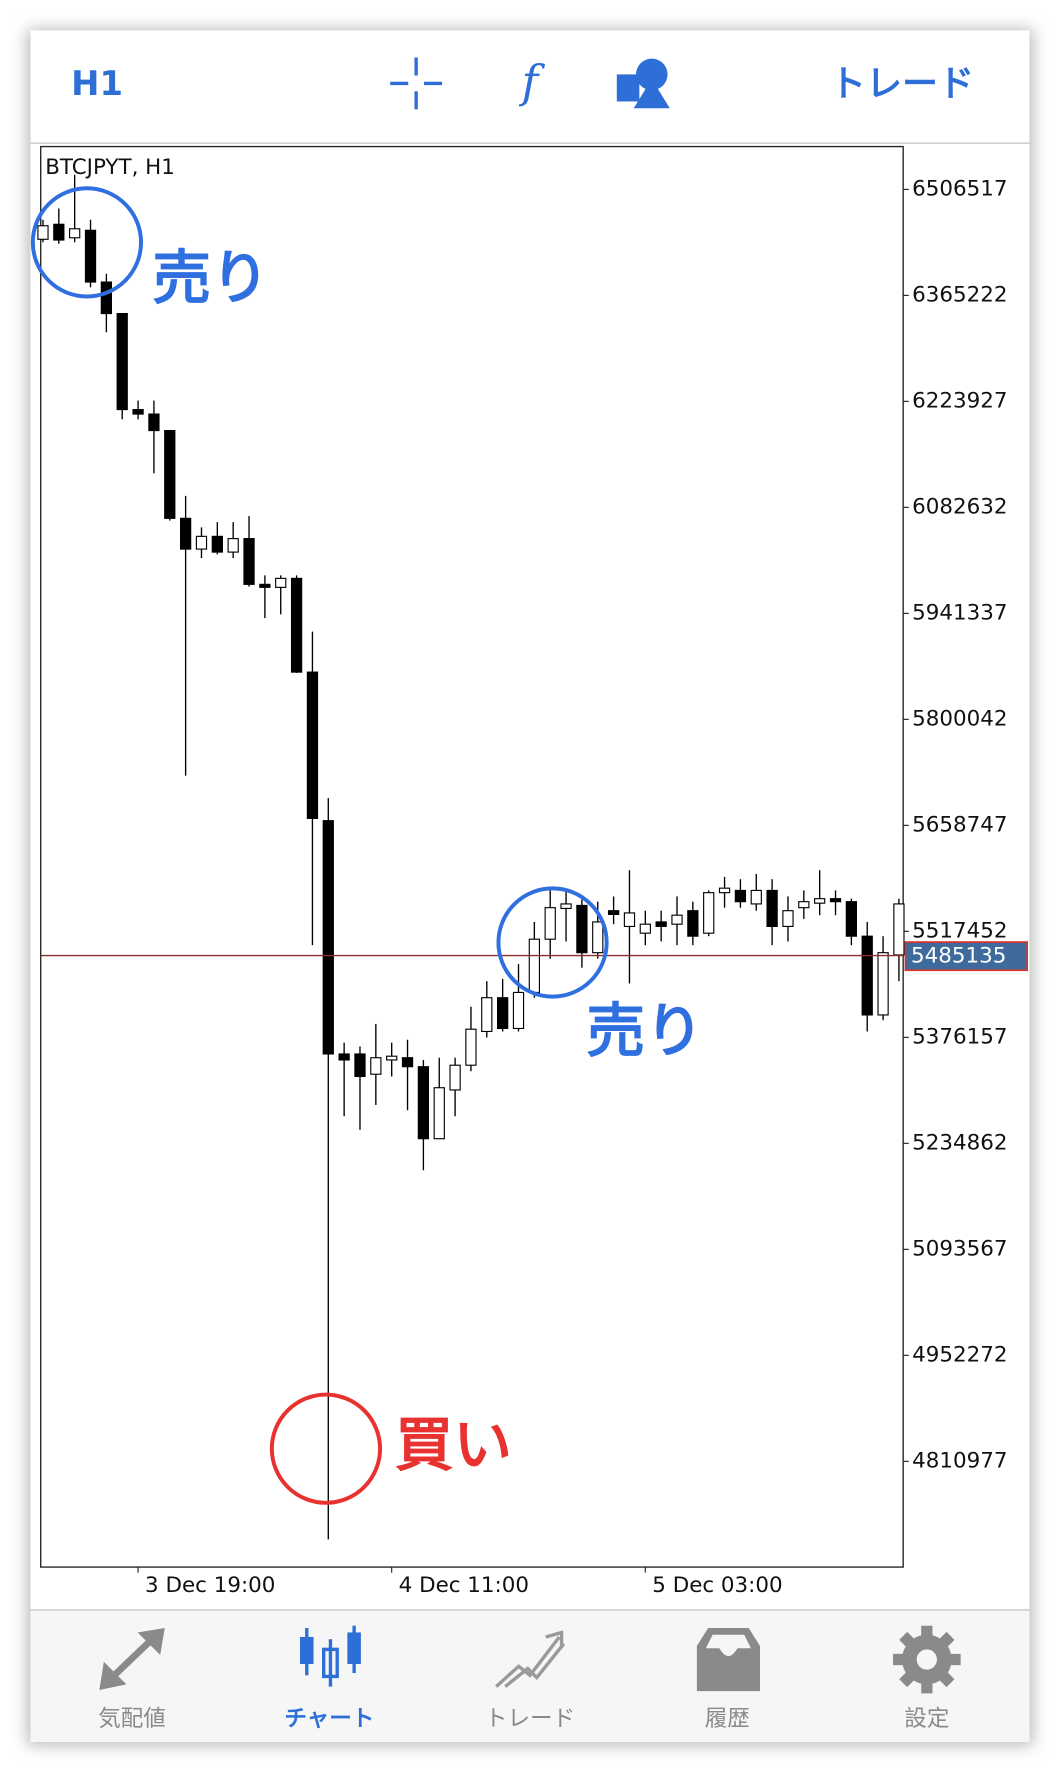  Describe the element at coordinates (959, 612) in the screenshot. I see `y-tick-label: 5941337` at that location.